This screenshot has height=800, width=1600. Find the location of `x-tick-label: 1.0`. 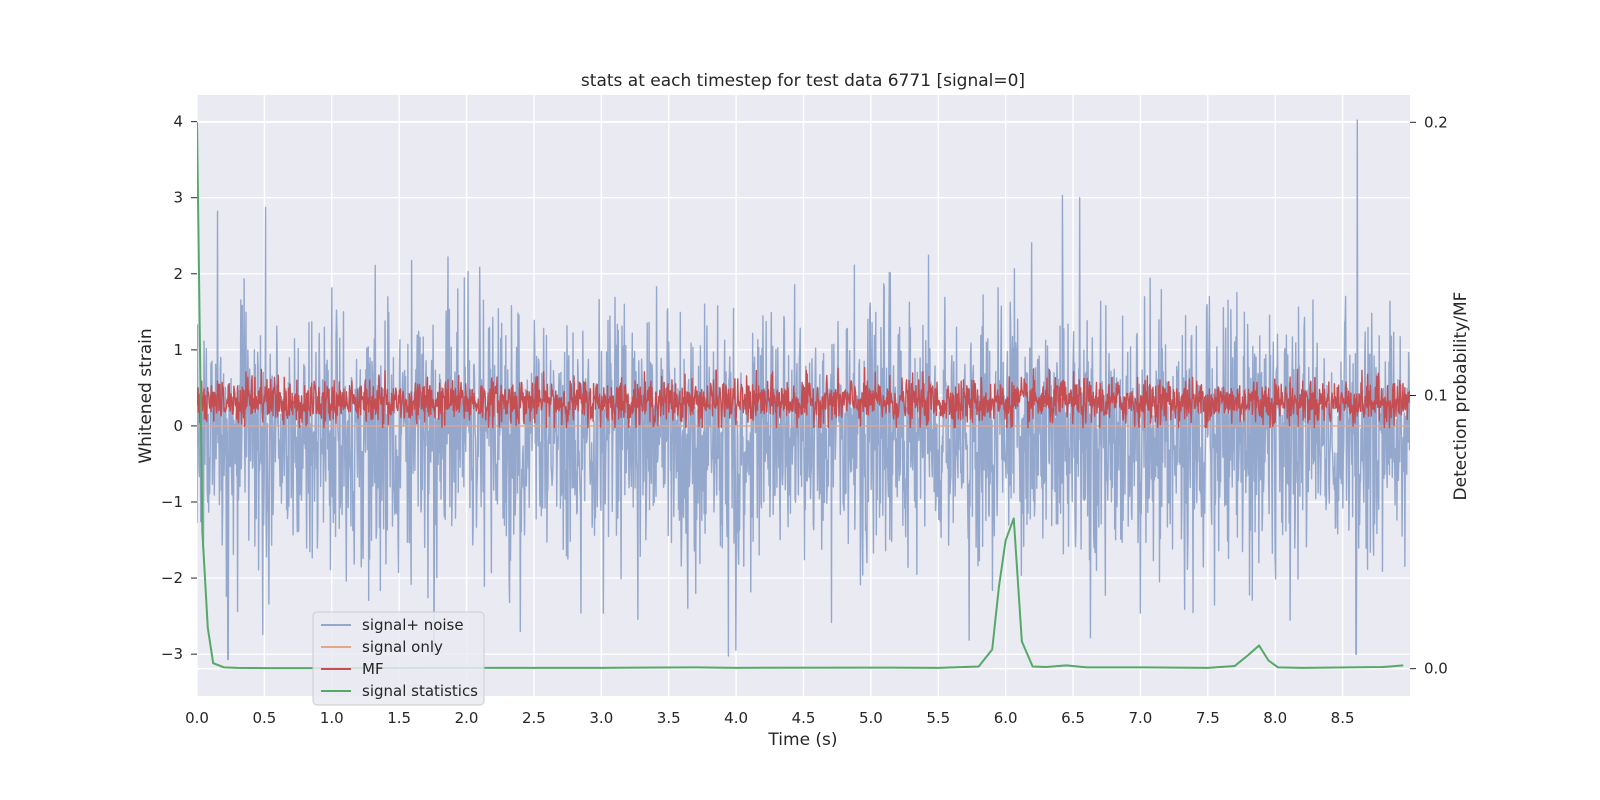

x-tick-label: 1.0 is located at coordinates (332, 718).